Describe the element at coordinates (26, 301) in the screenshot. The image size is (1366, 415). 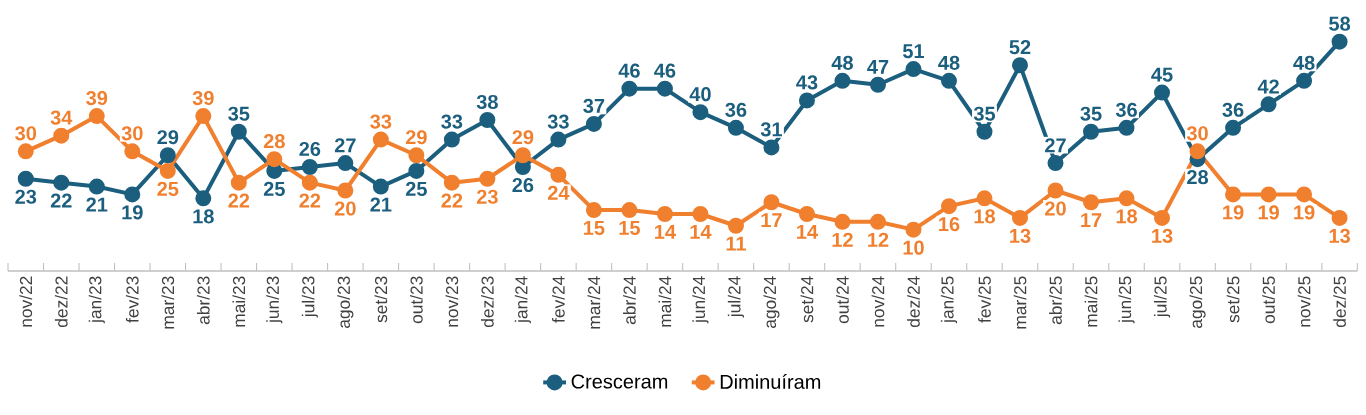
I see `x-tick-label: nov/22` at that location.